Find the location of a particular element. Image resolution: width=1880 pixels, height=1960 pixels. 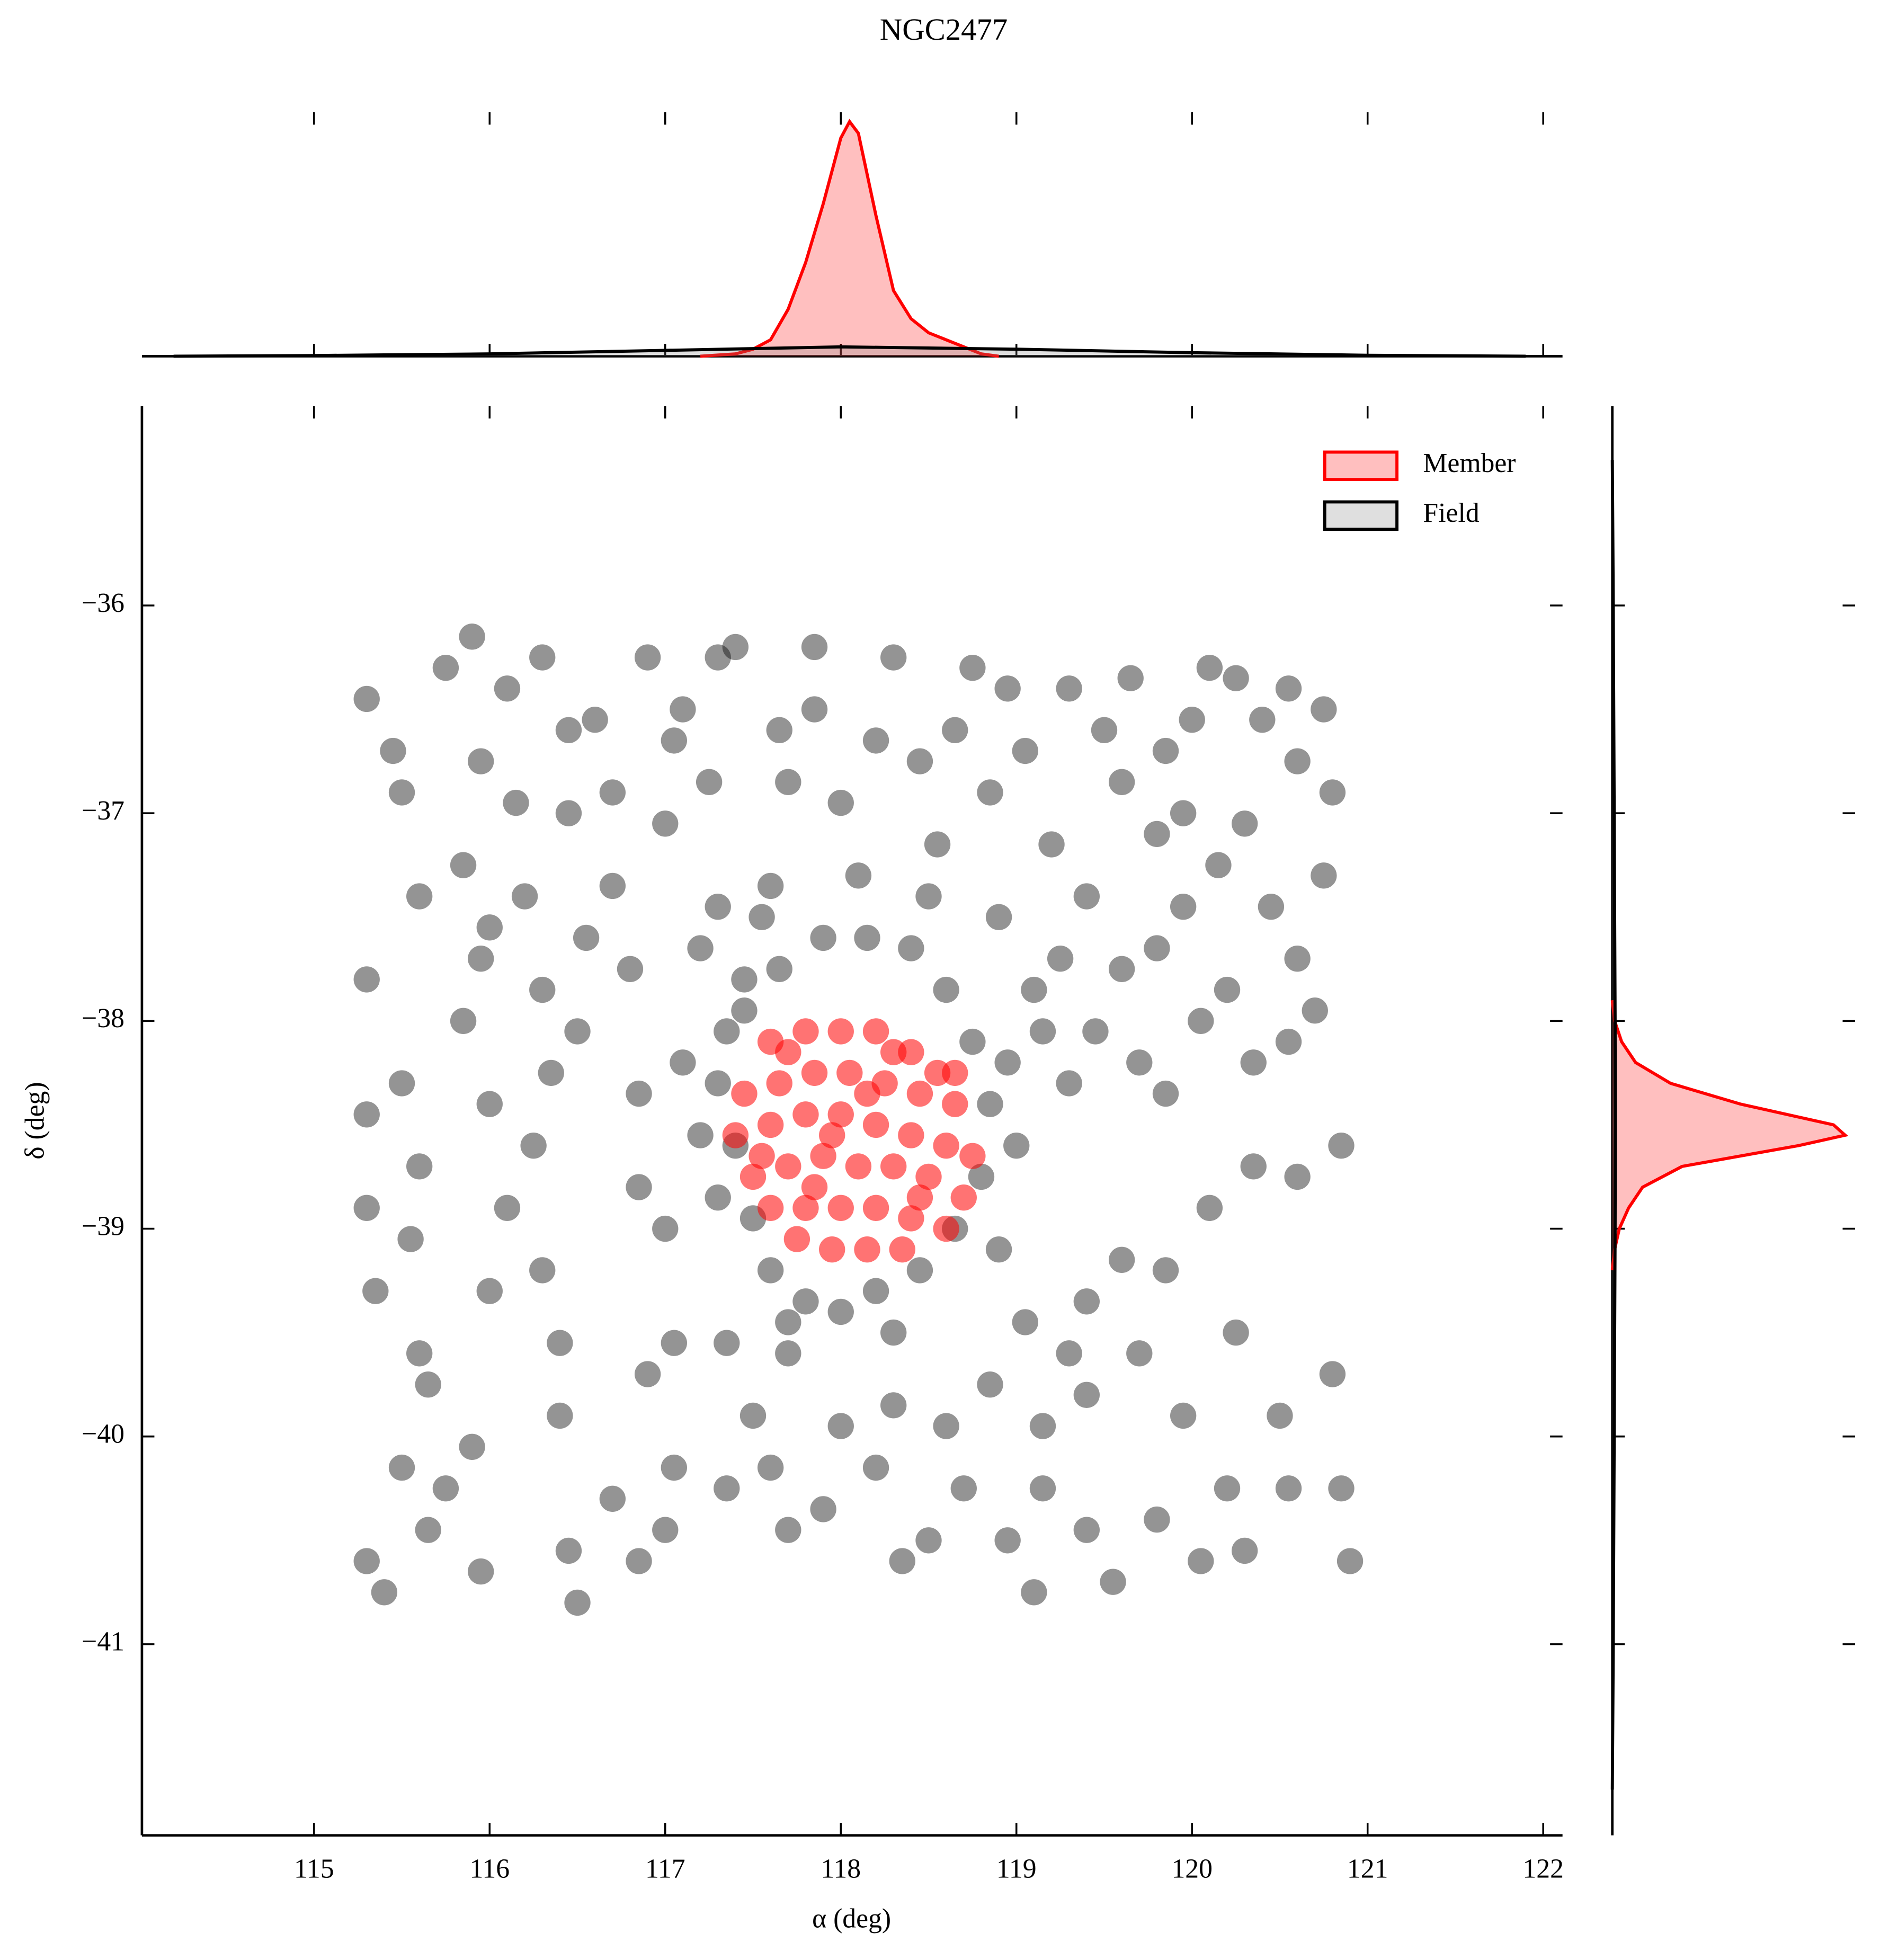

y-tick-label: −36 is located at coordinates (103, 603).